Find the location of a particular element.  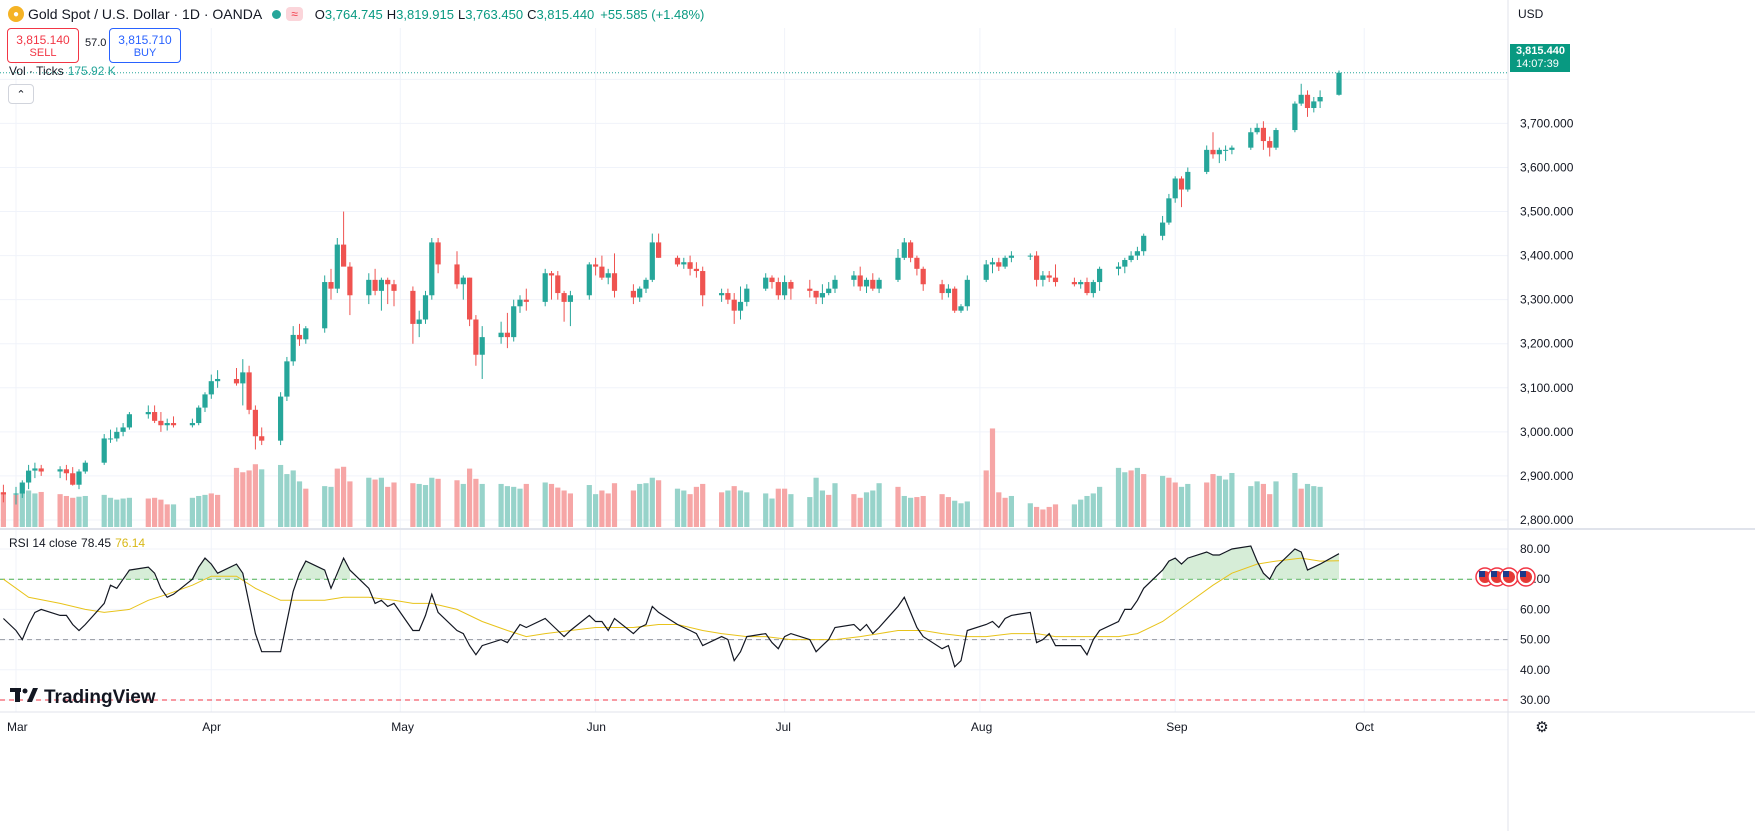

rsi-value: 78.45 is located at coordinates (96, 543).